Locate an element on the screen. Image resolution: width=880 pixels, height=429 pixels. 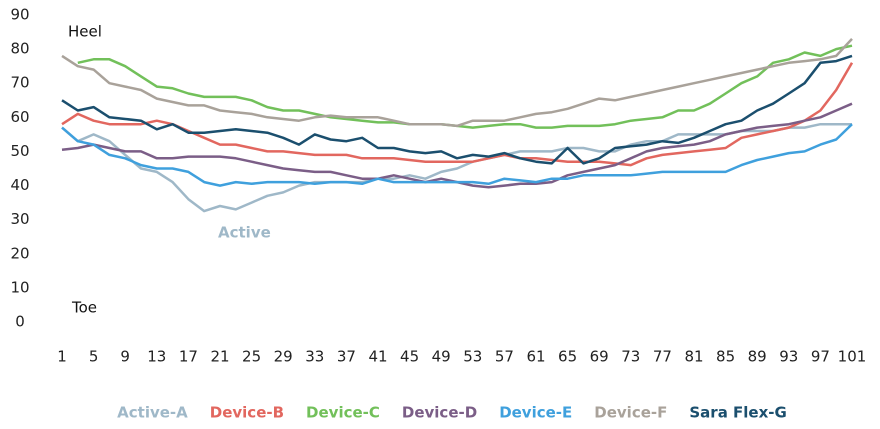
y-tick-label: 20 is located at coordinates (19, 253).